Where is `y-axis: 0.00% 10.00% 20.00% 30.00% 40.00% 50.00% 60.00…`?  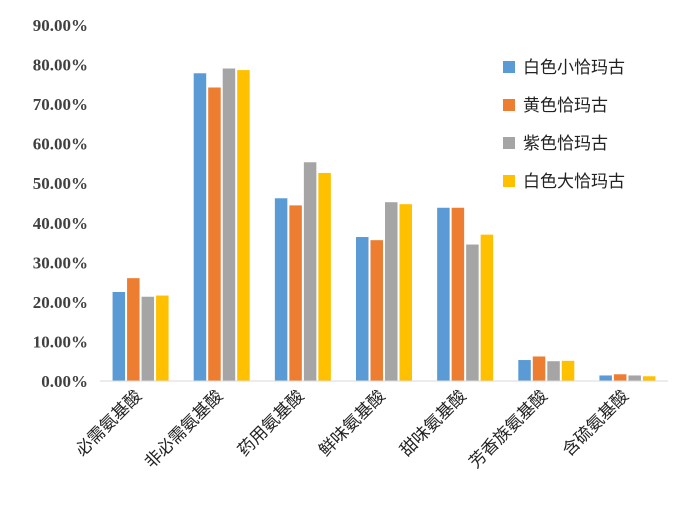
y-axis: 0.00% 10.00% 20.00% 30.00% 40.00% 50.00% 60.00… is located at coordinates (60, 203).